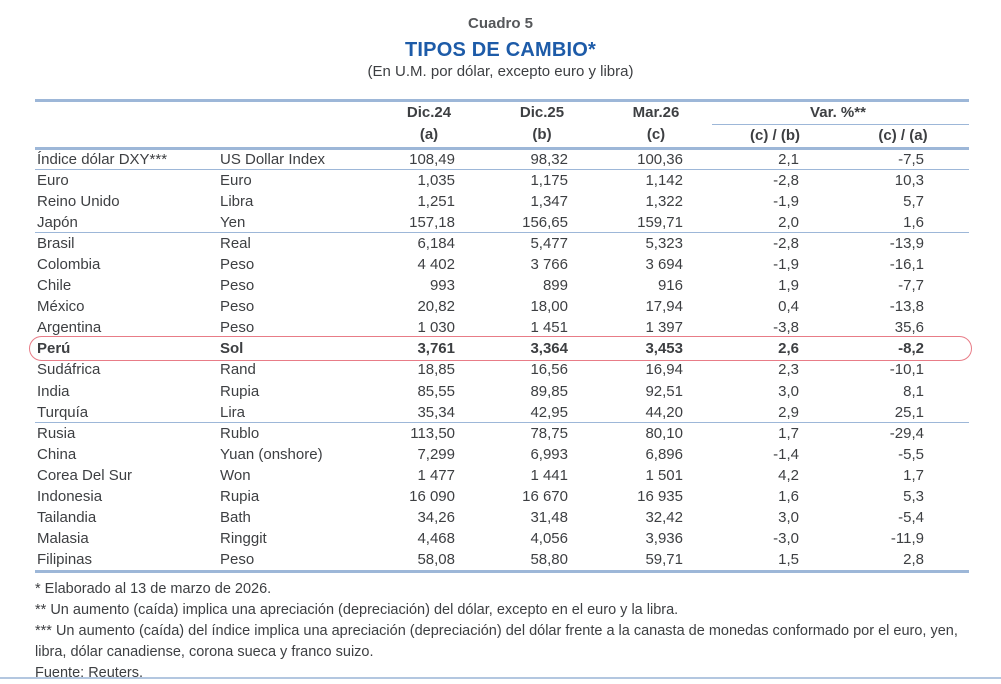 Image resolution: width=1001 pixels, height=684 pixels. Describe the element at coordinates (65, 559) in the screenshot. I see `cell-country: Filipinas` at that location.